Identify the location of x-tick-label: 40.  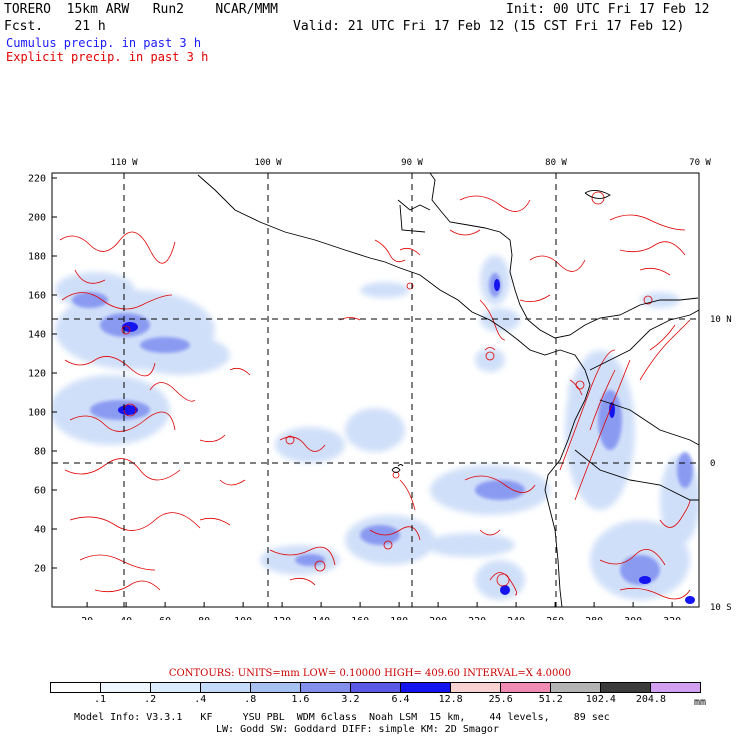
(126, 618).